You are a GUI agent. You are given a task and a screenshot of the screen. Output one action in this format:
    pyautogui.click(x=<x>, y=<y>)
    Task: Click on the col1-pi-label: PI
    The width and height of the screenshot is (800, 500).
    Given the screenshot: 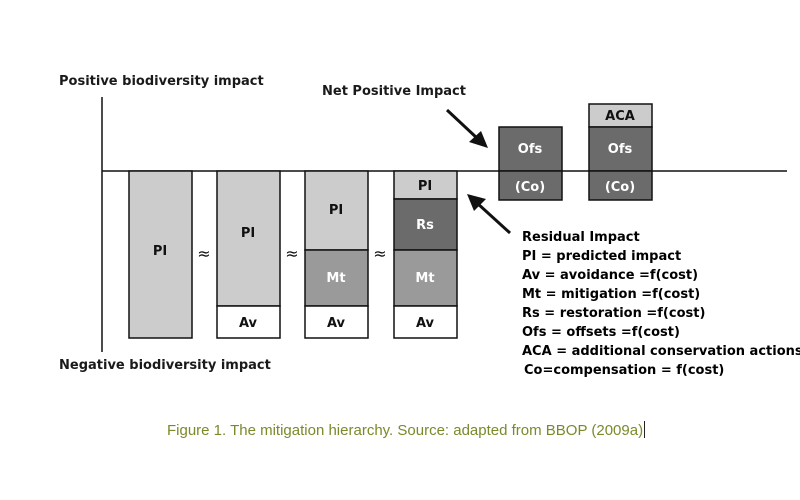 What is the action you would take?
    pyautogui.click(x=160, y=251)
    